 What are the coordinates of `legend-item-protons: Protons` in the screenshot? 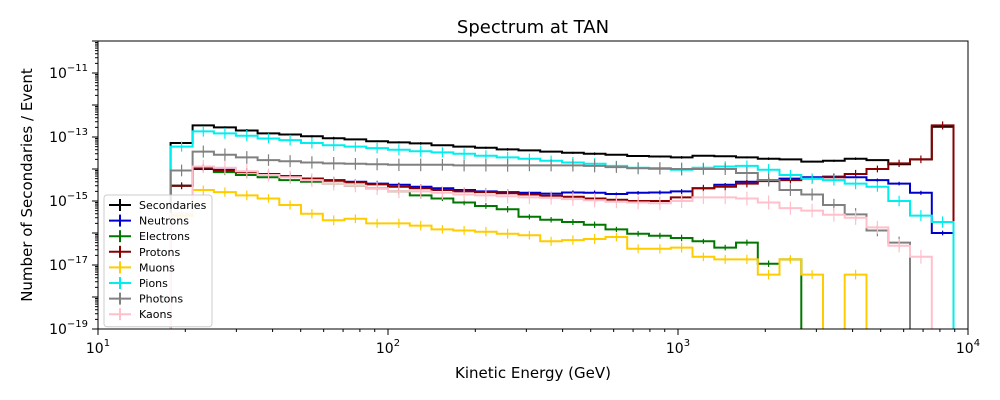 It's located at (144, 252).